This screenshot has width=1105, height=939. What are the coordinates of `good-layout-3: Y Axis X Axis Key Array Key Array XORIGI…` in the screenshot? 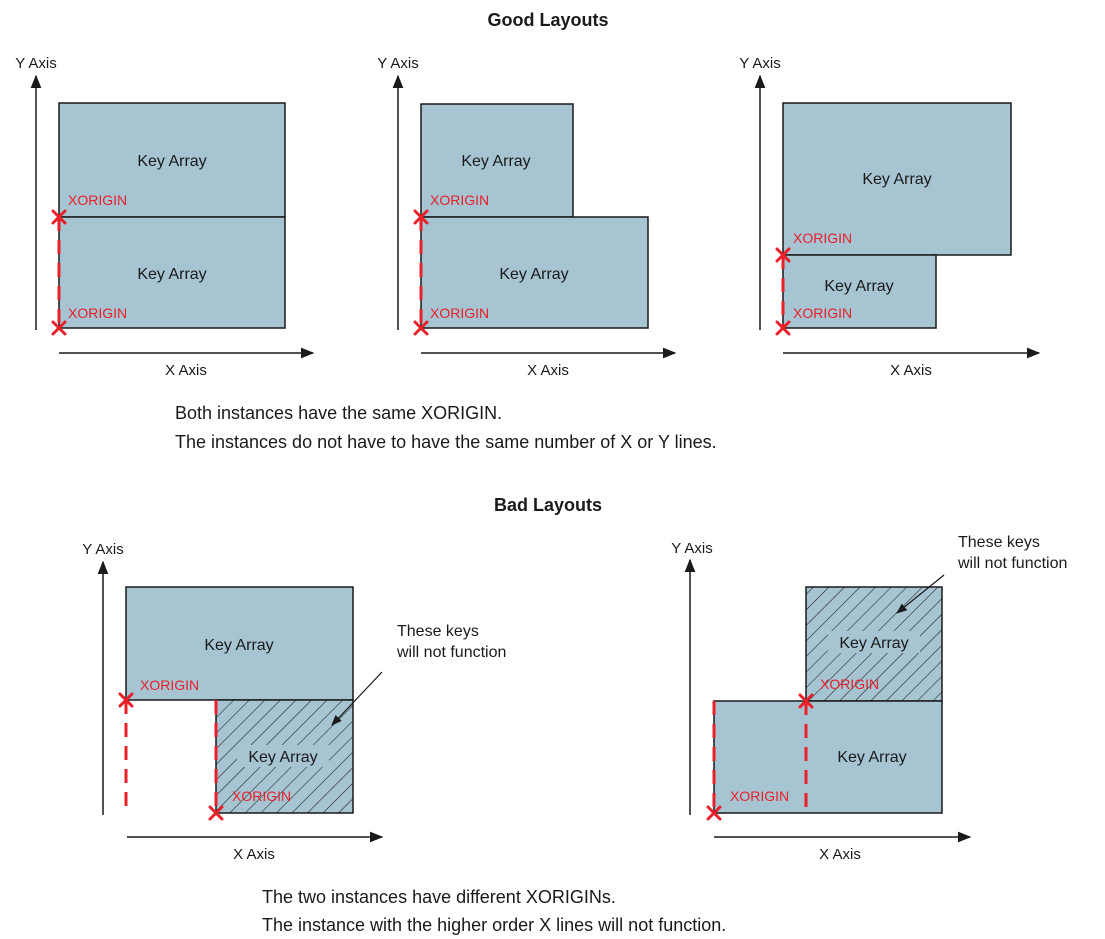 It's located at (890, 217).